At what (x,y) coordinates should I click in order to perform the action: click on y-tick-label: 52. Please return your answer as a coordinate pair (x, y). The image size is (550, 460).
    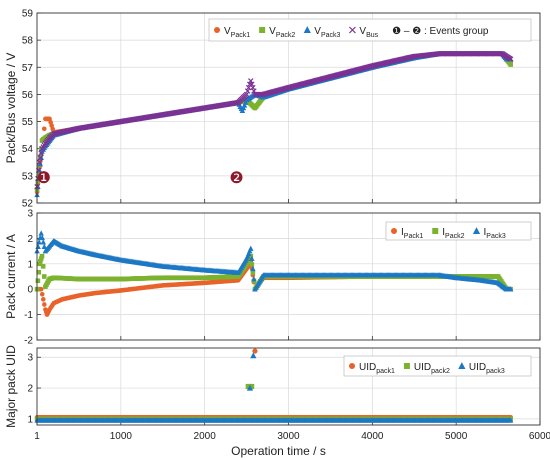
    Looking at the image, I should click on (28, 204).